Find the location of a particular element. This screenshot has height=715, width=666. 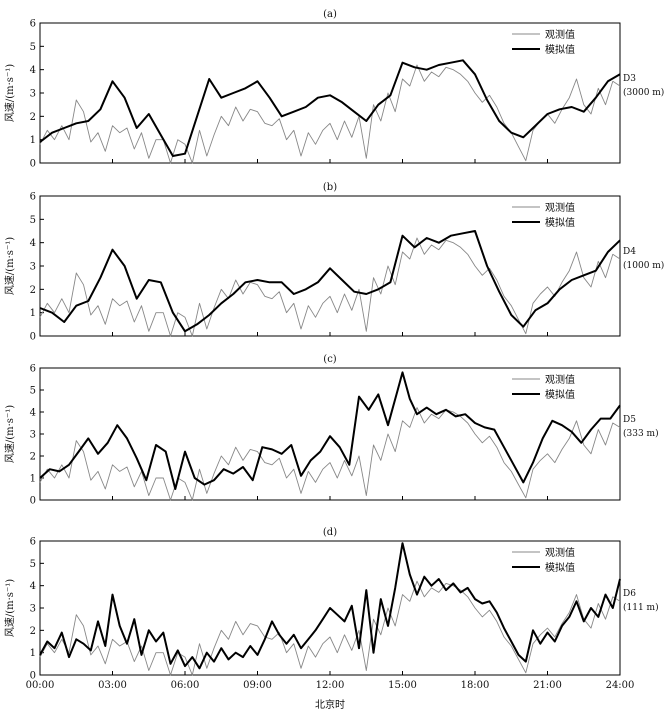

x-tick-label: 03:00 is located at coordinates (112, 685).